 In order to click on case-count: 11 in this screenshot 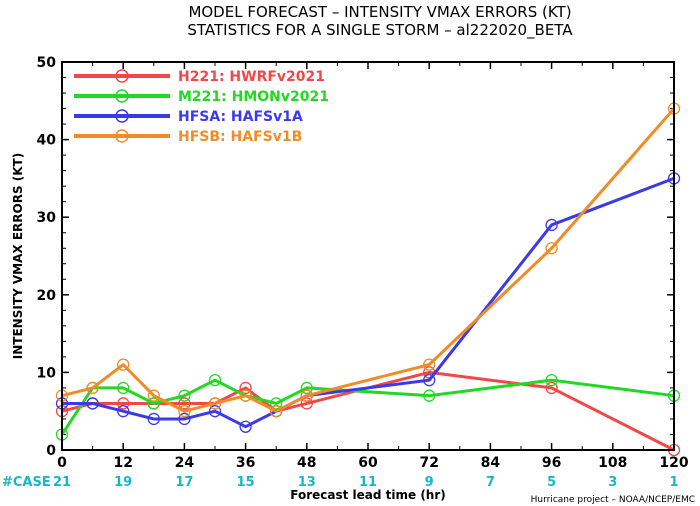, I will do `click(368, 482)`.